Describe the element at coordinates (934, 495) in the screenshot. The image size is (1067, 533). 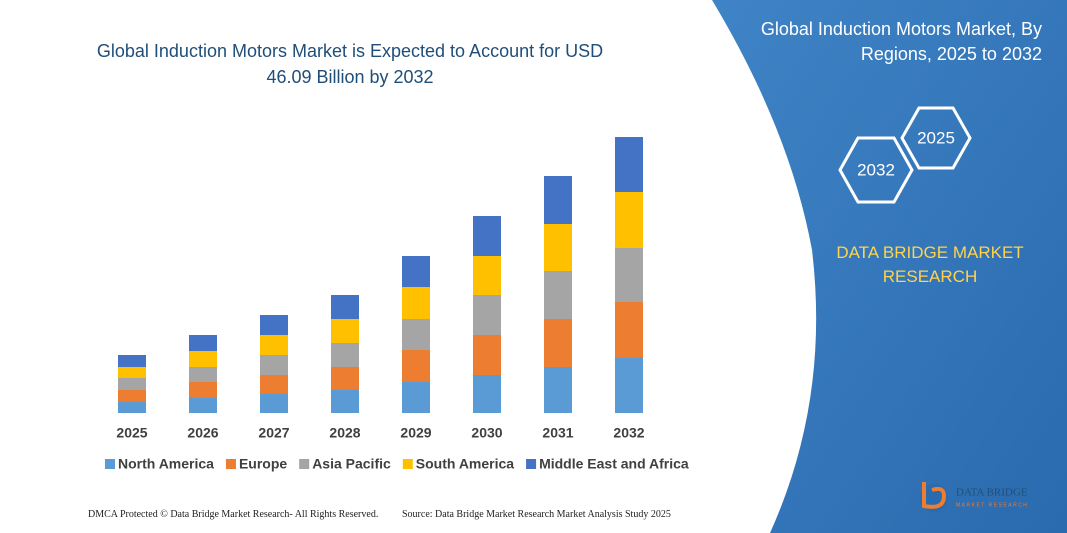
I see `logo-mark` at that location.